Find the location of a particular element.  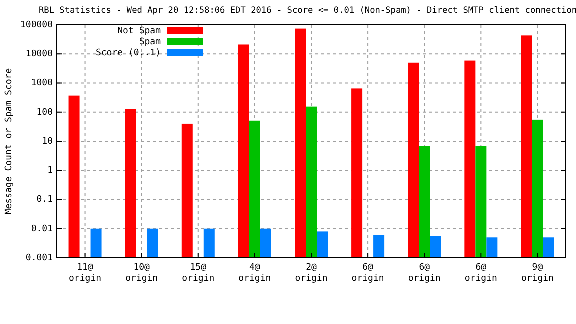

y-tick-label: 10 is located at coordinates (47, 141).